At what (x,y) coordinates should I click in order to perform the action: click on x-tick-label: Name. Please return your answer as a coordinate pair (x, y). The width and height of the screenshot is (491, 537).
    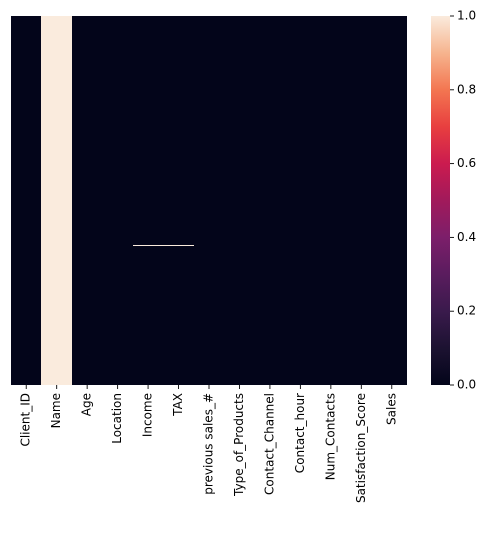
    Looking at the image, I should click on (56, 410).